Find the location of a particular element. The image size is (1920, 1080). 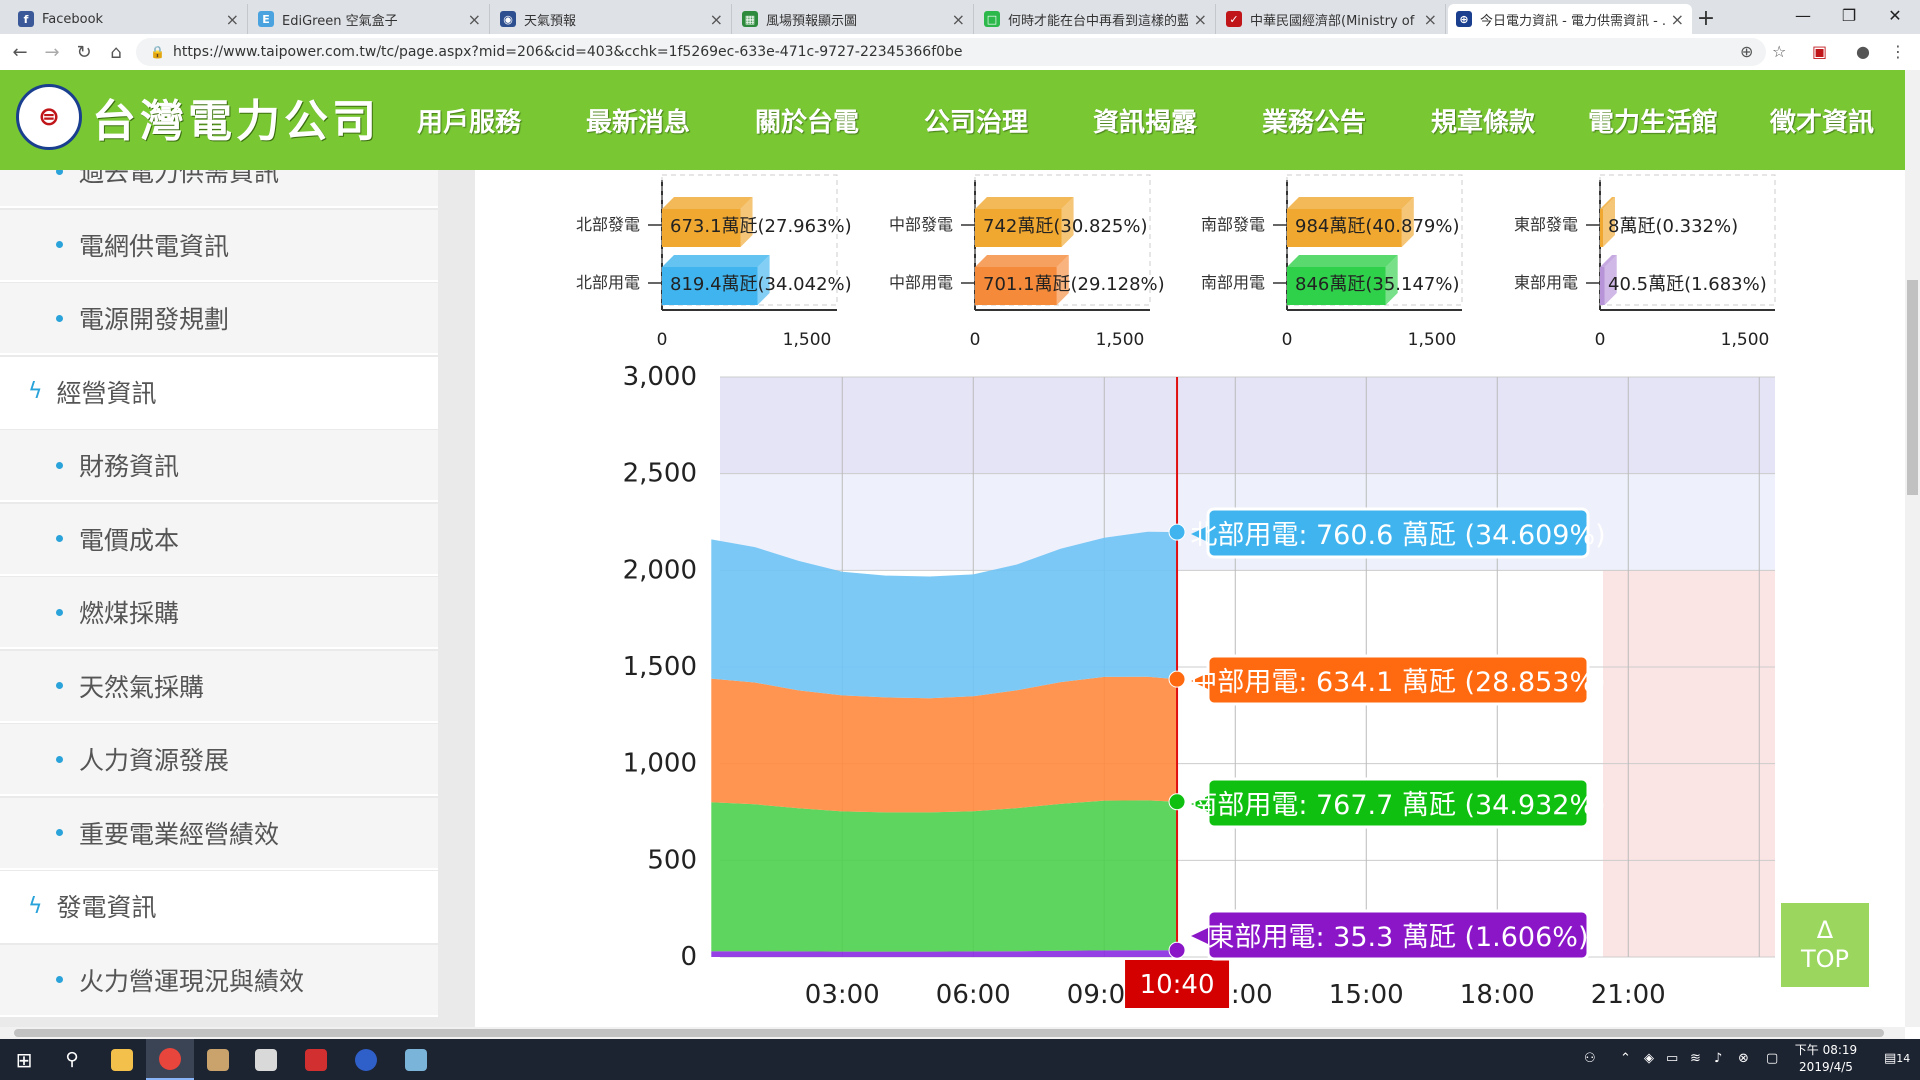

taipower-logo: ⊜ 台灣電力公司 is located at coordinates (198, 117).